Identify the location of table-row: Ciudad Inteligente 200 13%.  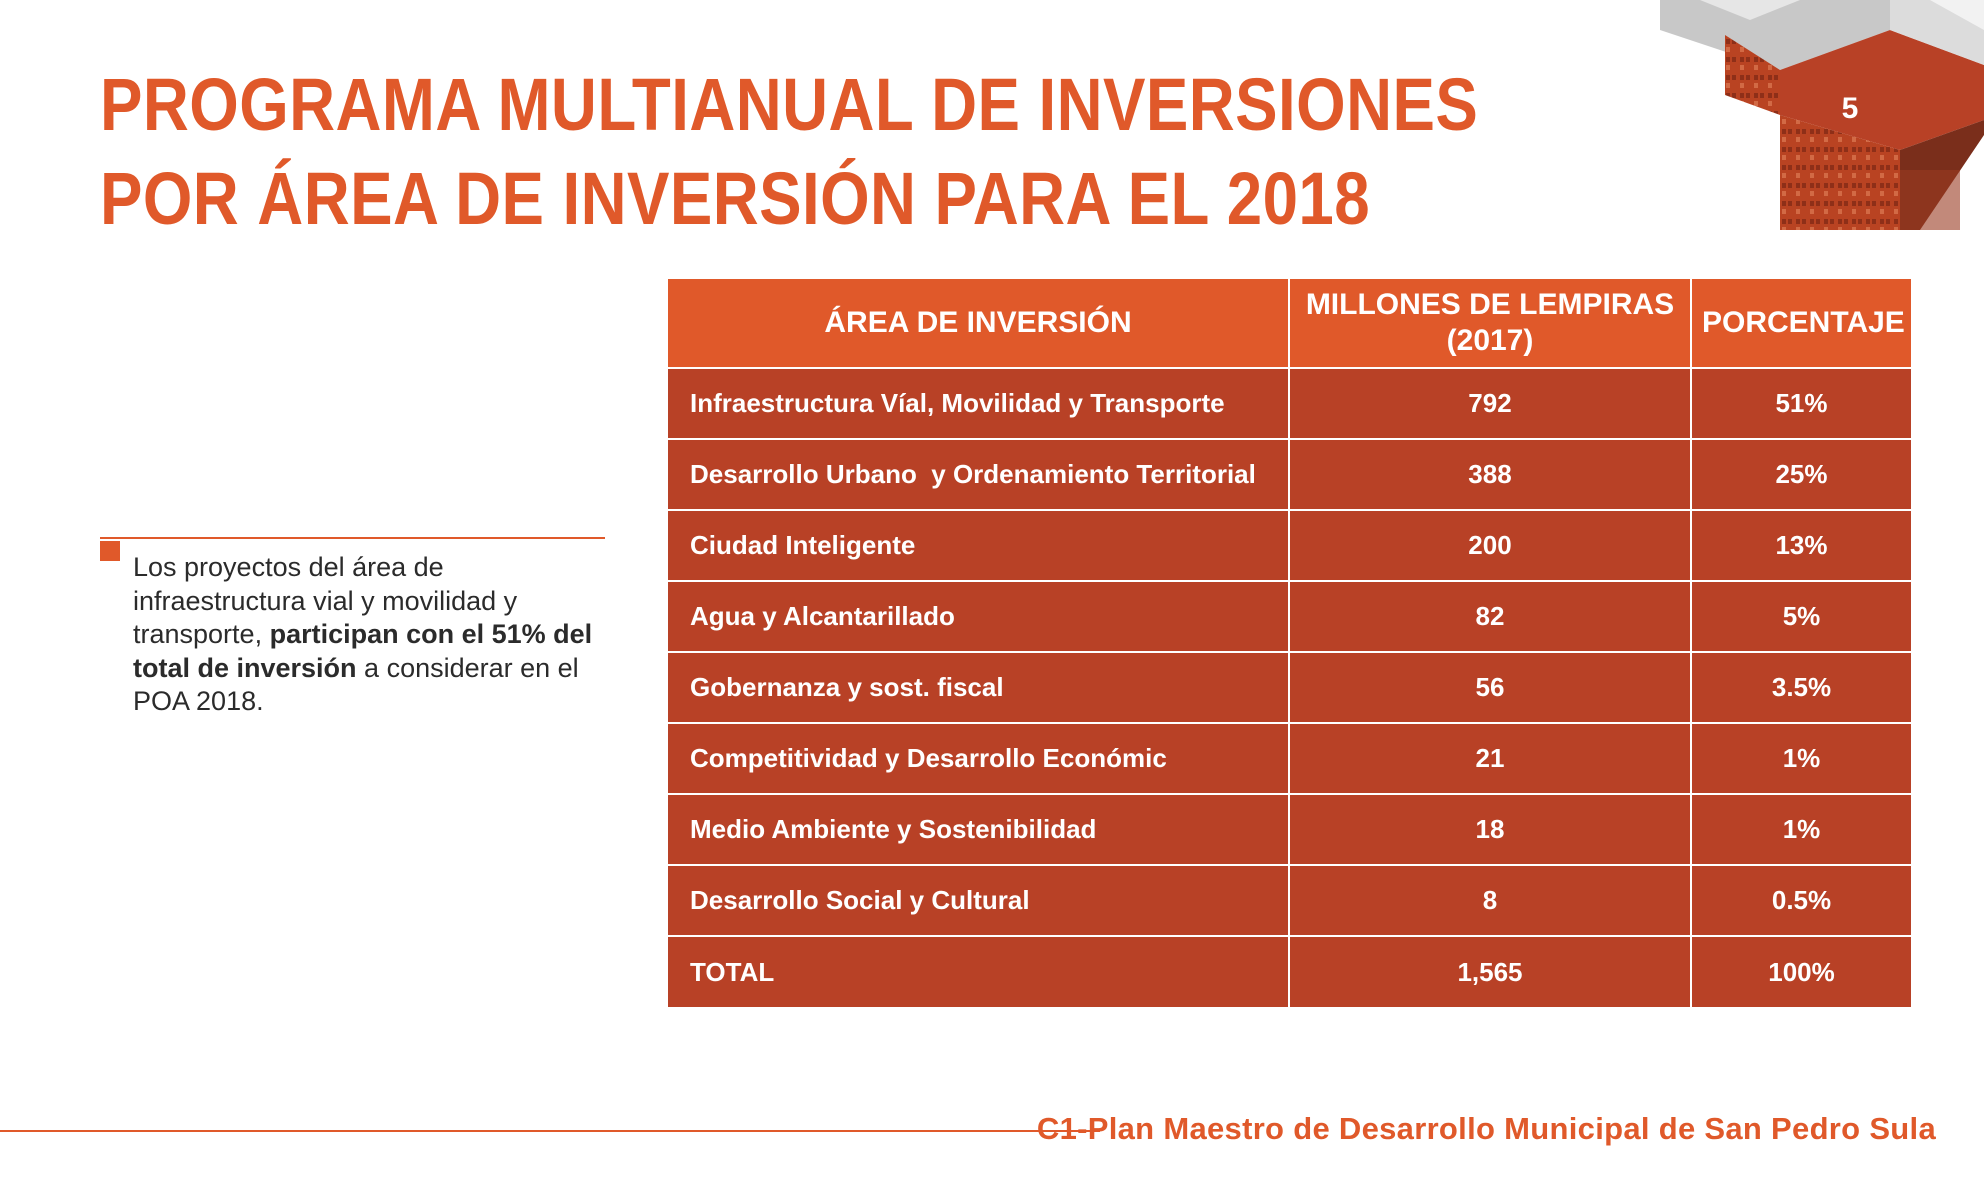
(1289, 545).